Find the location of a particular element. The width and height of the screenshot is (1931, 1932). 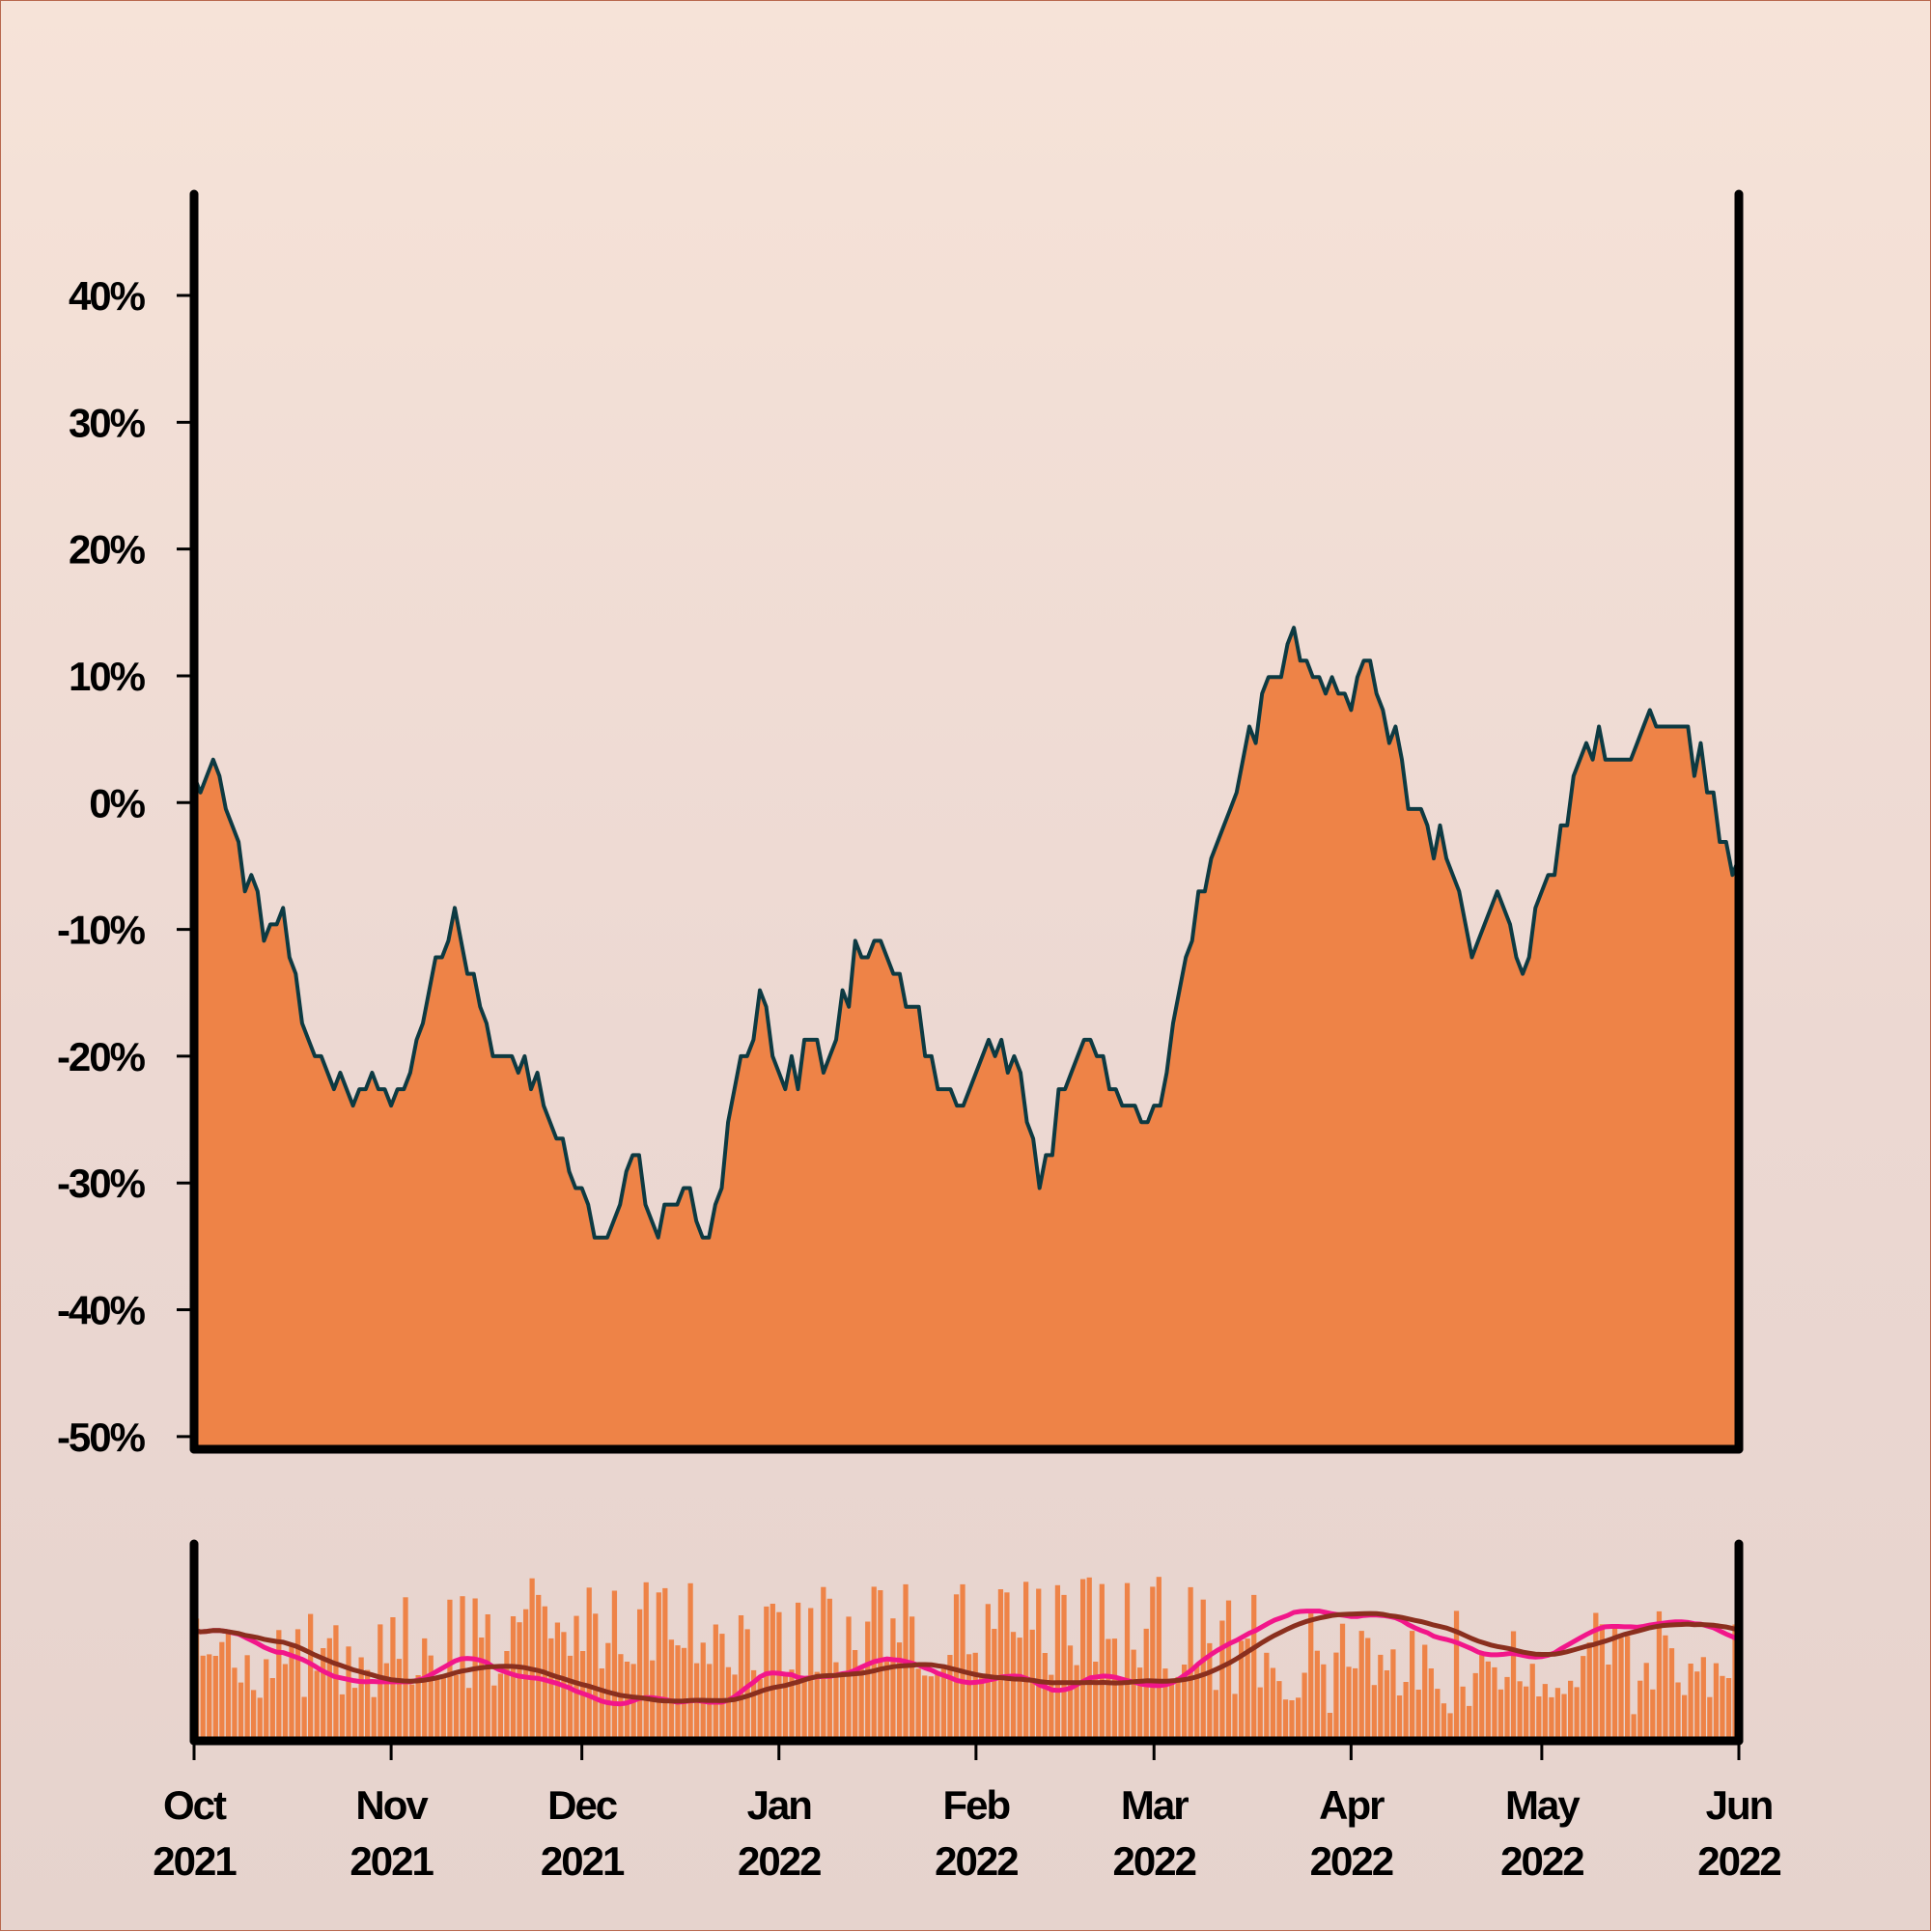

x-tick-label-month: Oct is located at coordinates (195, 1805).